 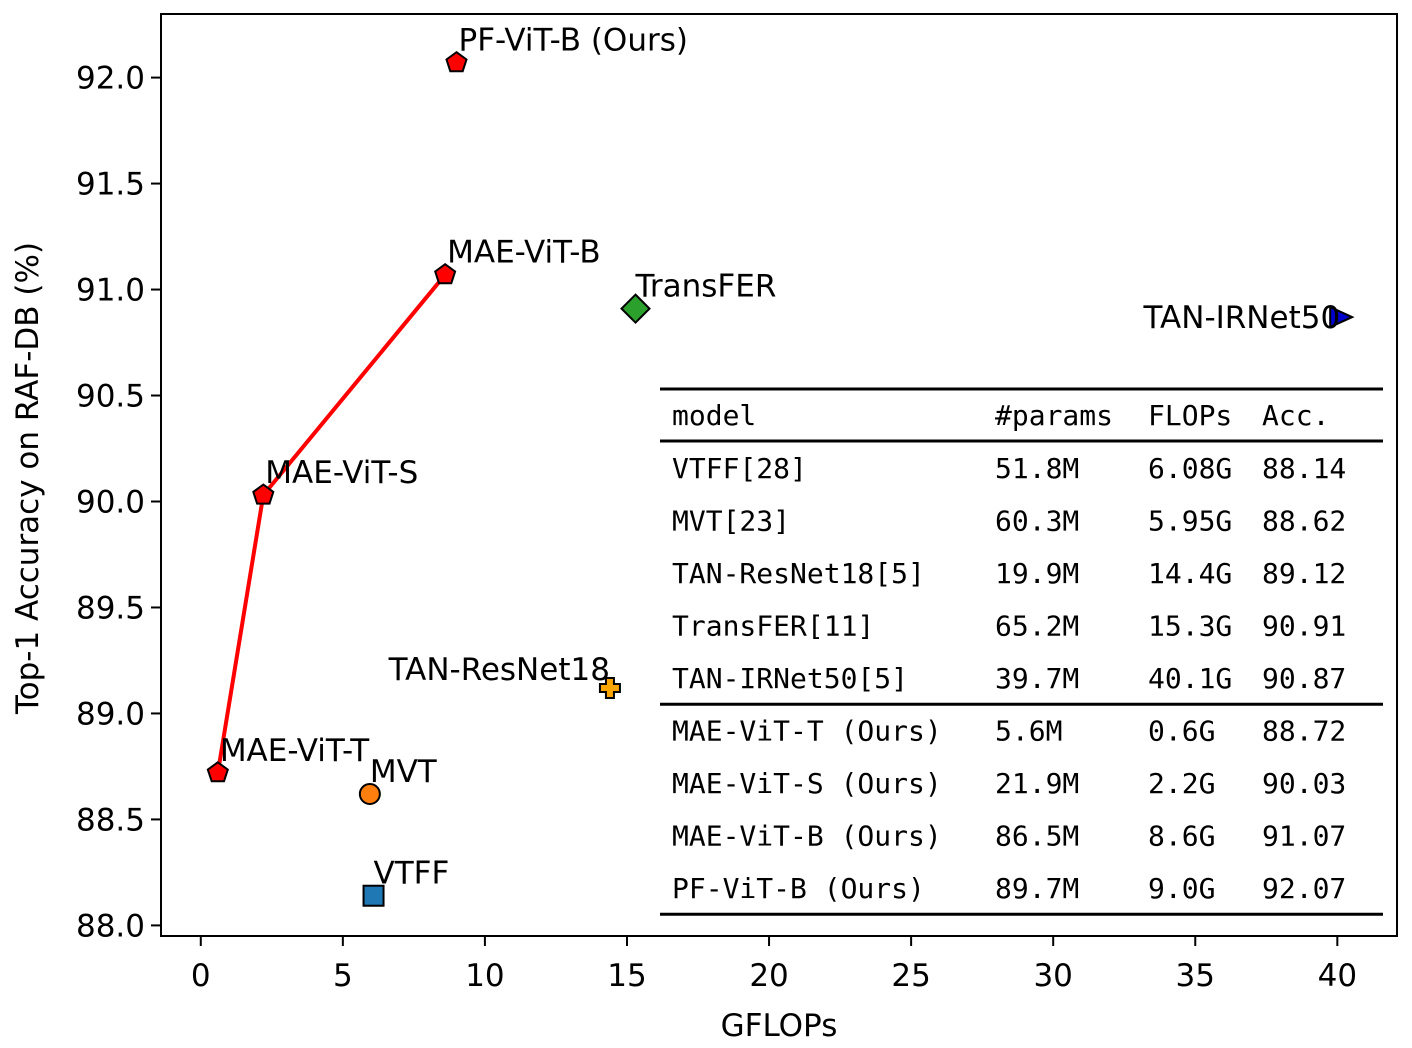 What do you see at coordinates (1037, 836) in the screenshot?
I see `table-cell: 86.5M` at bounding box center [1037, 836].